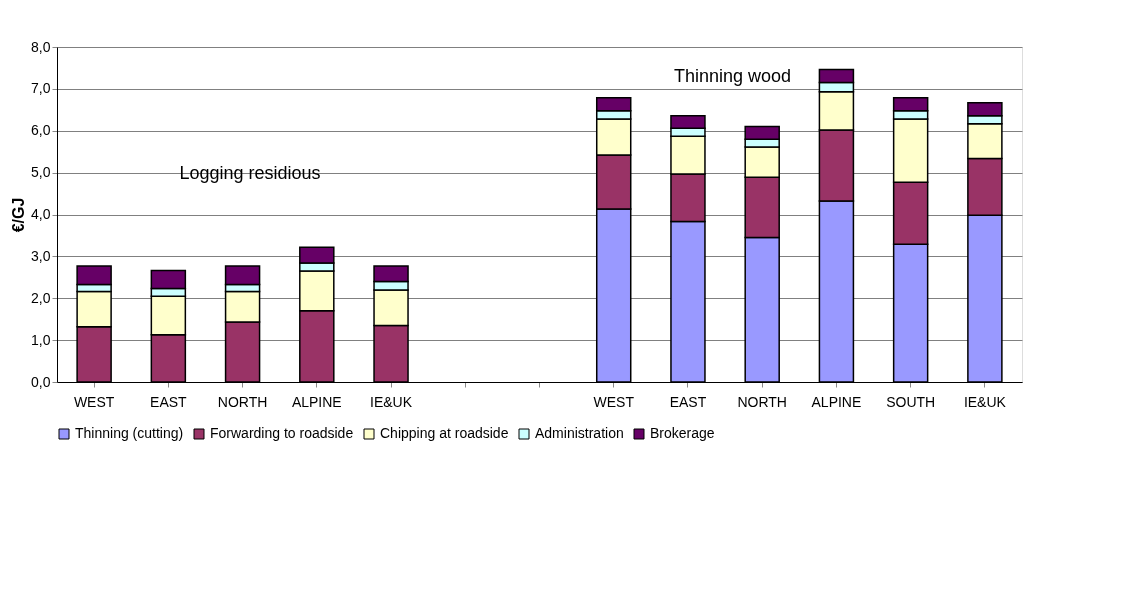 The image size is (1131, 591). Describe the element at coordinates (41, 381) in the screenshot. I see `y-tick-label: 0,0` at that location.